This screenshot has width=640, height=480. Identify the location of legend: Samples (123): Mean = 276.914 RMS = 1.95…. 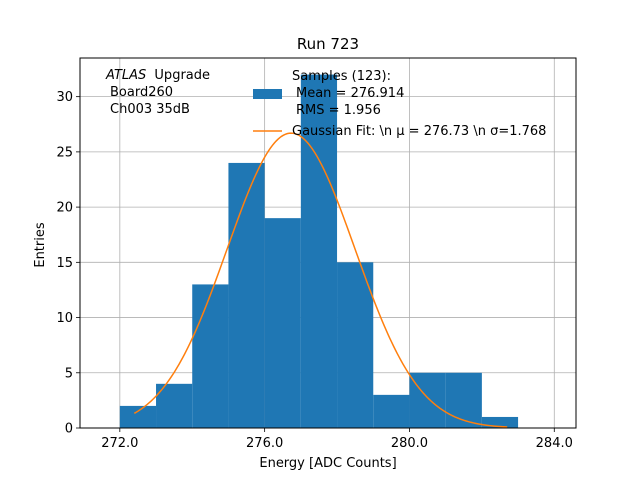
(399, 104).